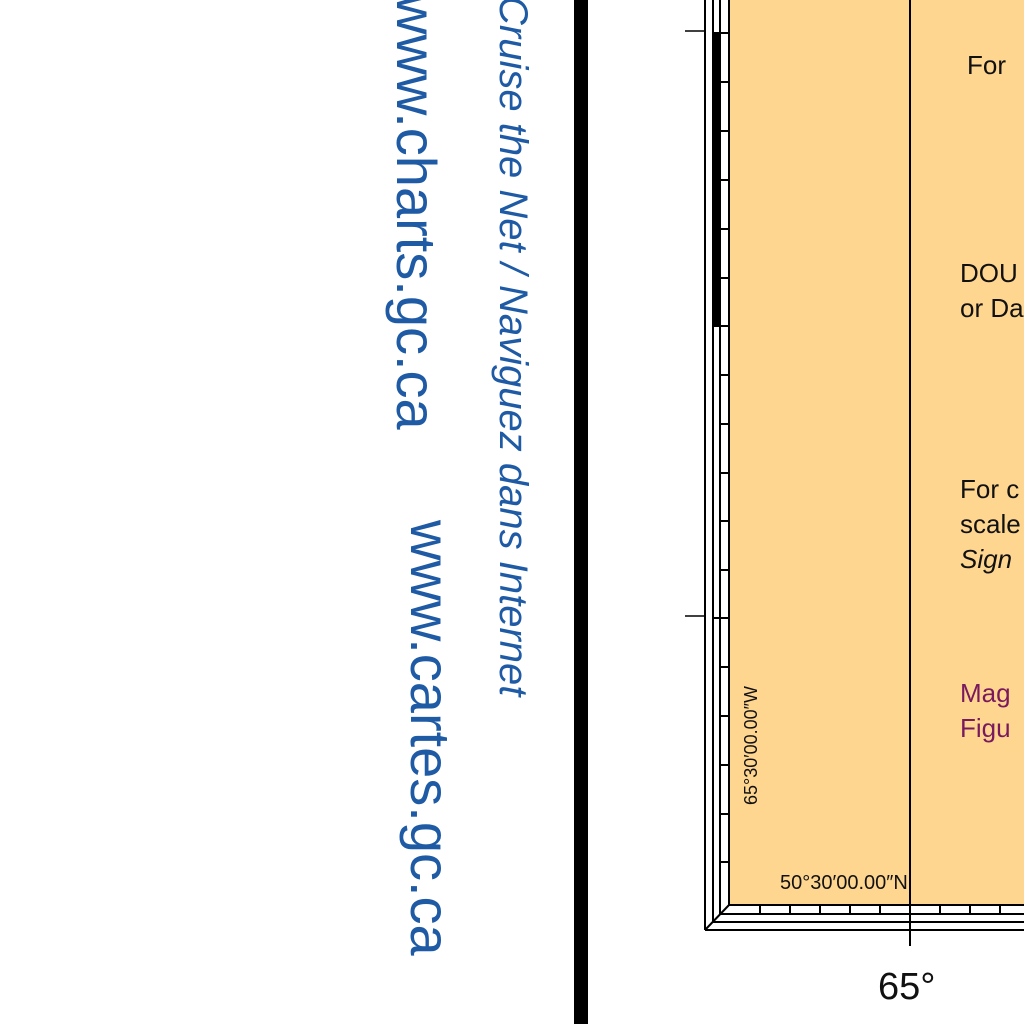 Image resolution: width=1024 pixels, height=1024 pixels. Describe the element at coordinates (985, 728) in the screenshot. I see `panel-line-4b: Figu` at that location.